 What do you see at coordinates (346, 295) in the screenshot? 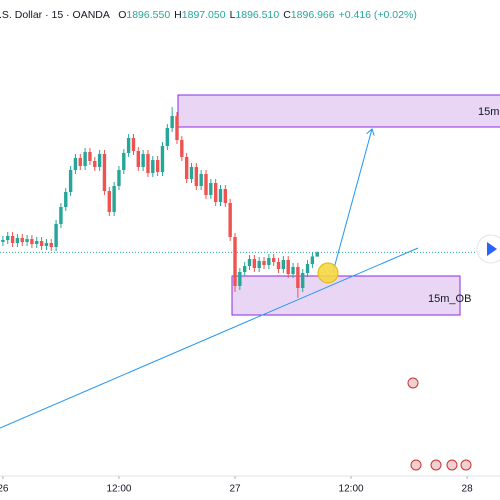
I see `order-block-zone` at bounding box center [346, 295].